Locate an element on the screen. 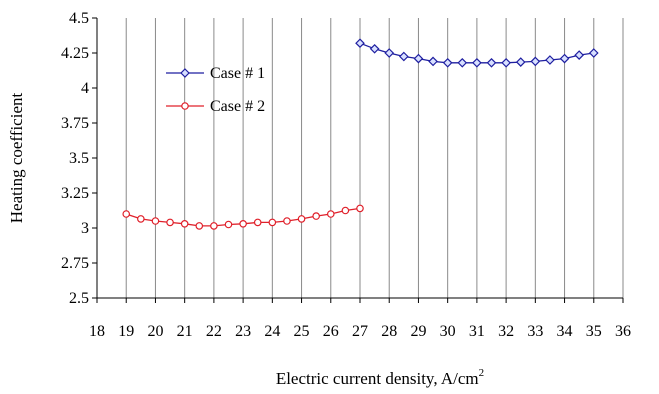 The image size is (659, 394). legend-label-case-1: Case # 1 is located at coordinates (237, 73).